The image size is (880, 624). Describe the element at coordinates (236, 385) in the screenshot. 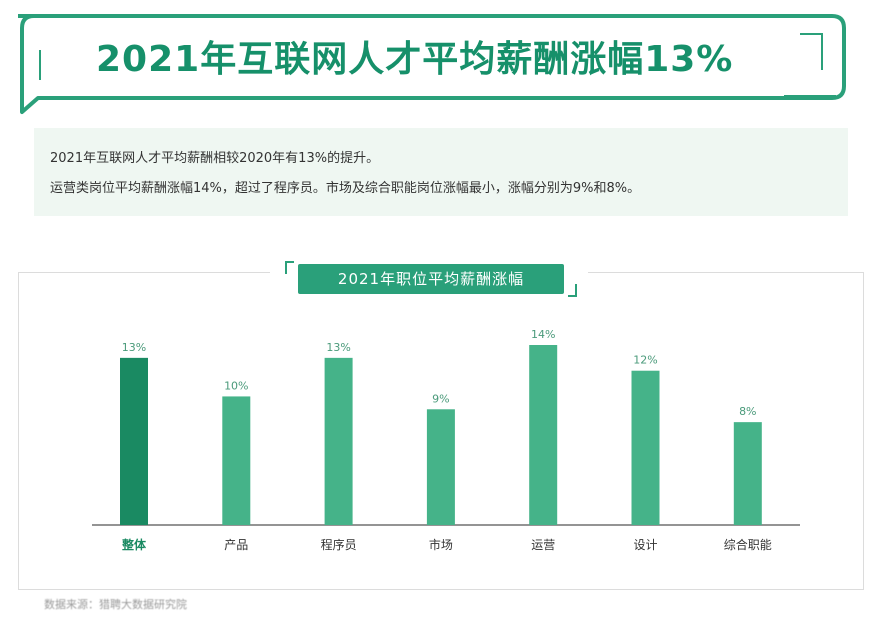

I see `value-label-1: 10%` at that location.